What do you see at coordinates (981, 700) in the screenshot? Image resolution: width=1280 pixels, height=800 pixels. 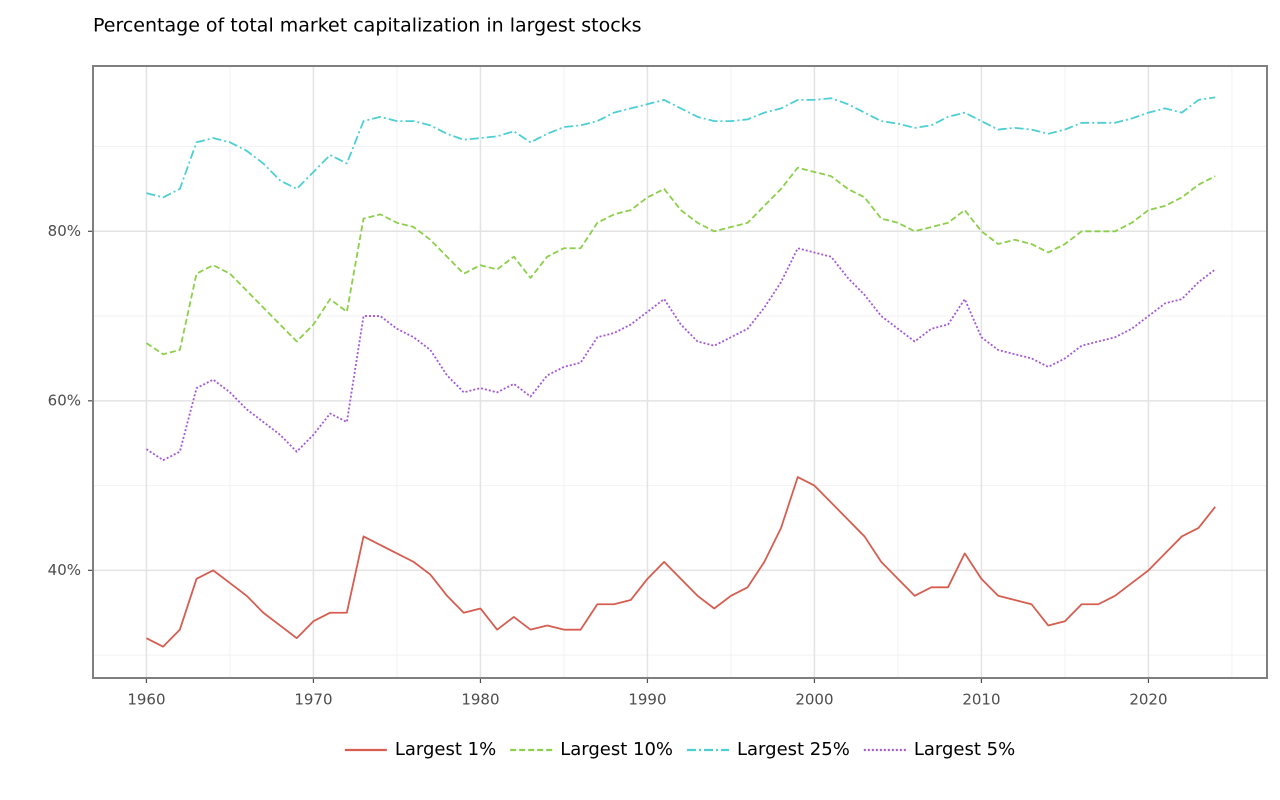 I see `x-tick-label: 2010` at bounding box center [981, 700].